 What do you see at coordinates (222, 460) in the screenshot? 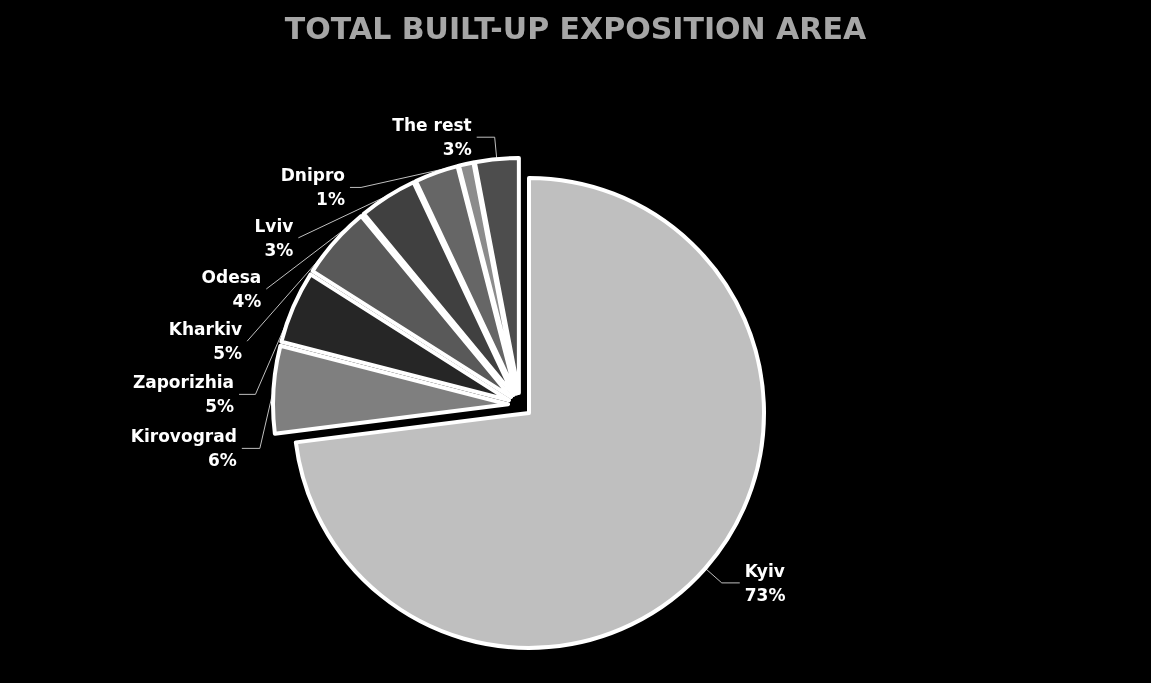
I see `data-label: 6%` at bounding box center [222, 460].